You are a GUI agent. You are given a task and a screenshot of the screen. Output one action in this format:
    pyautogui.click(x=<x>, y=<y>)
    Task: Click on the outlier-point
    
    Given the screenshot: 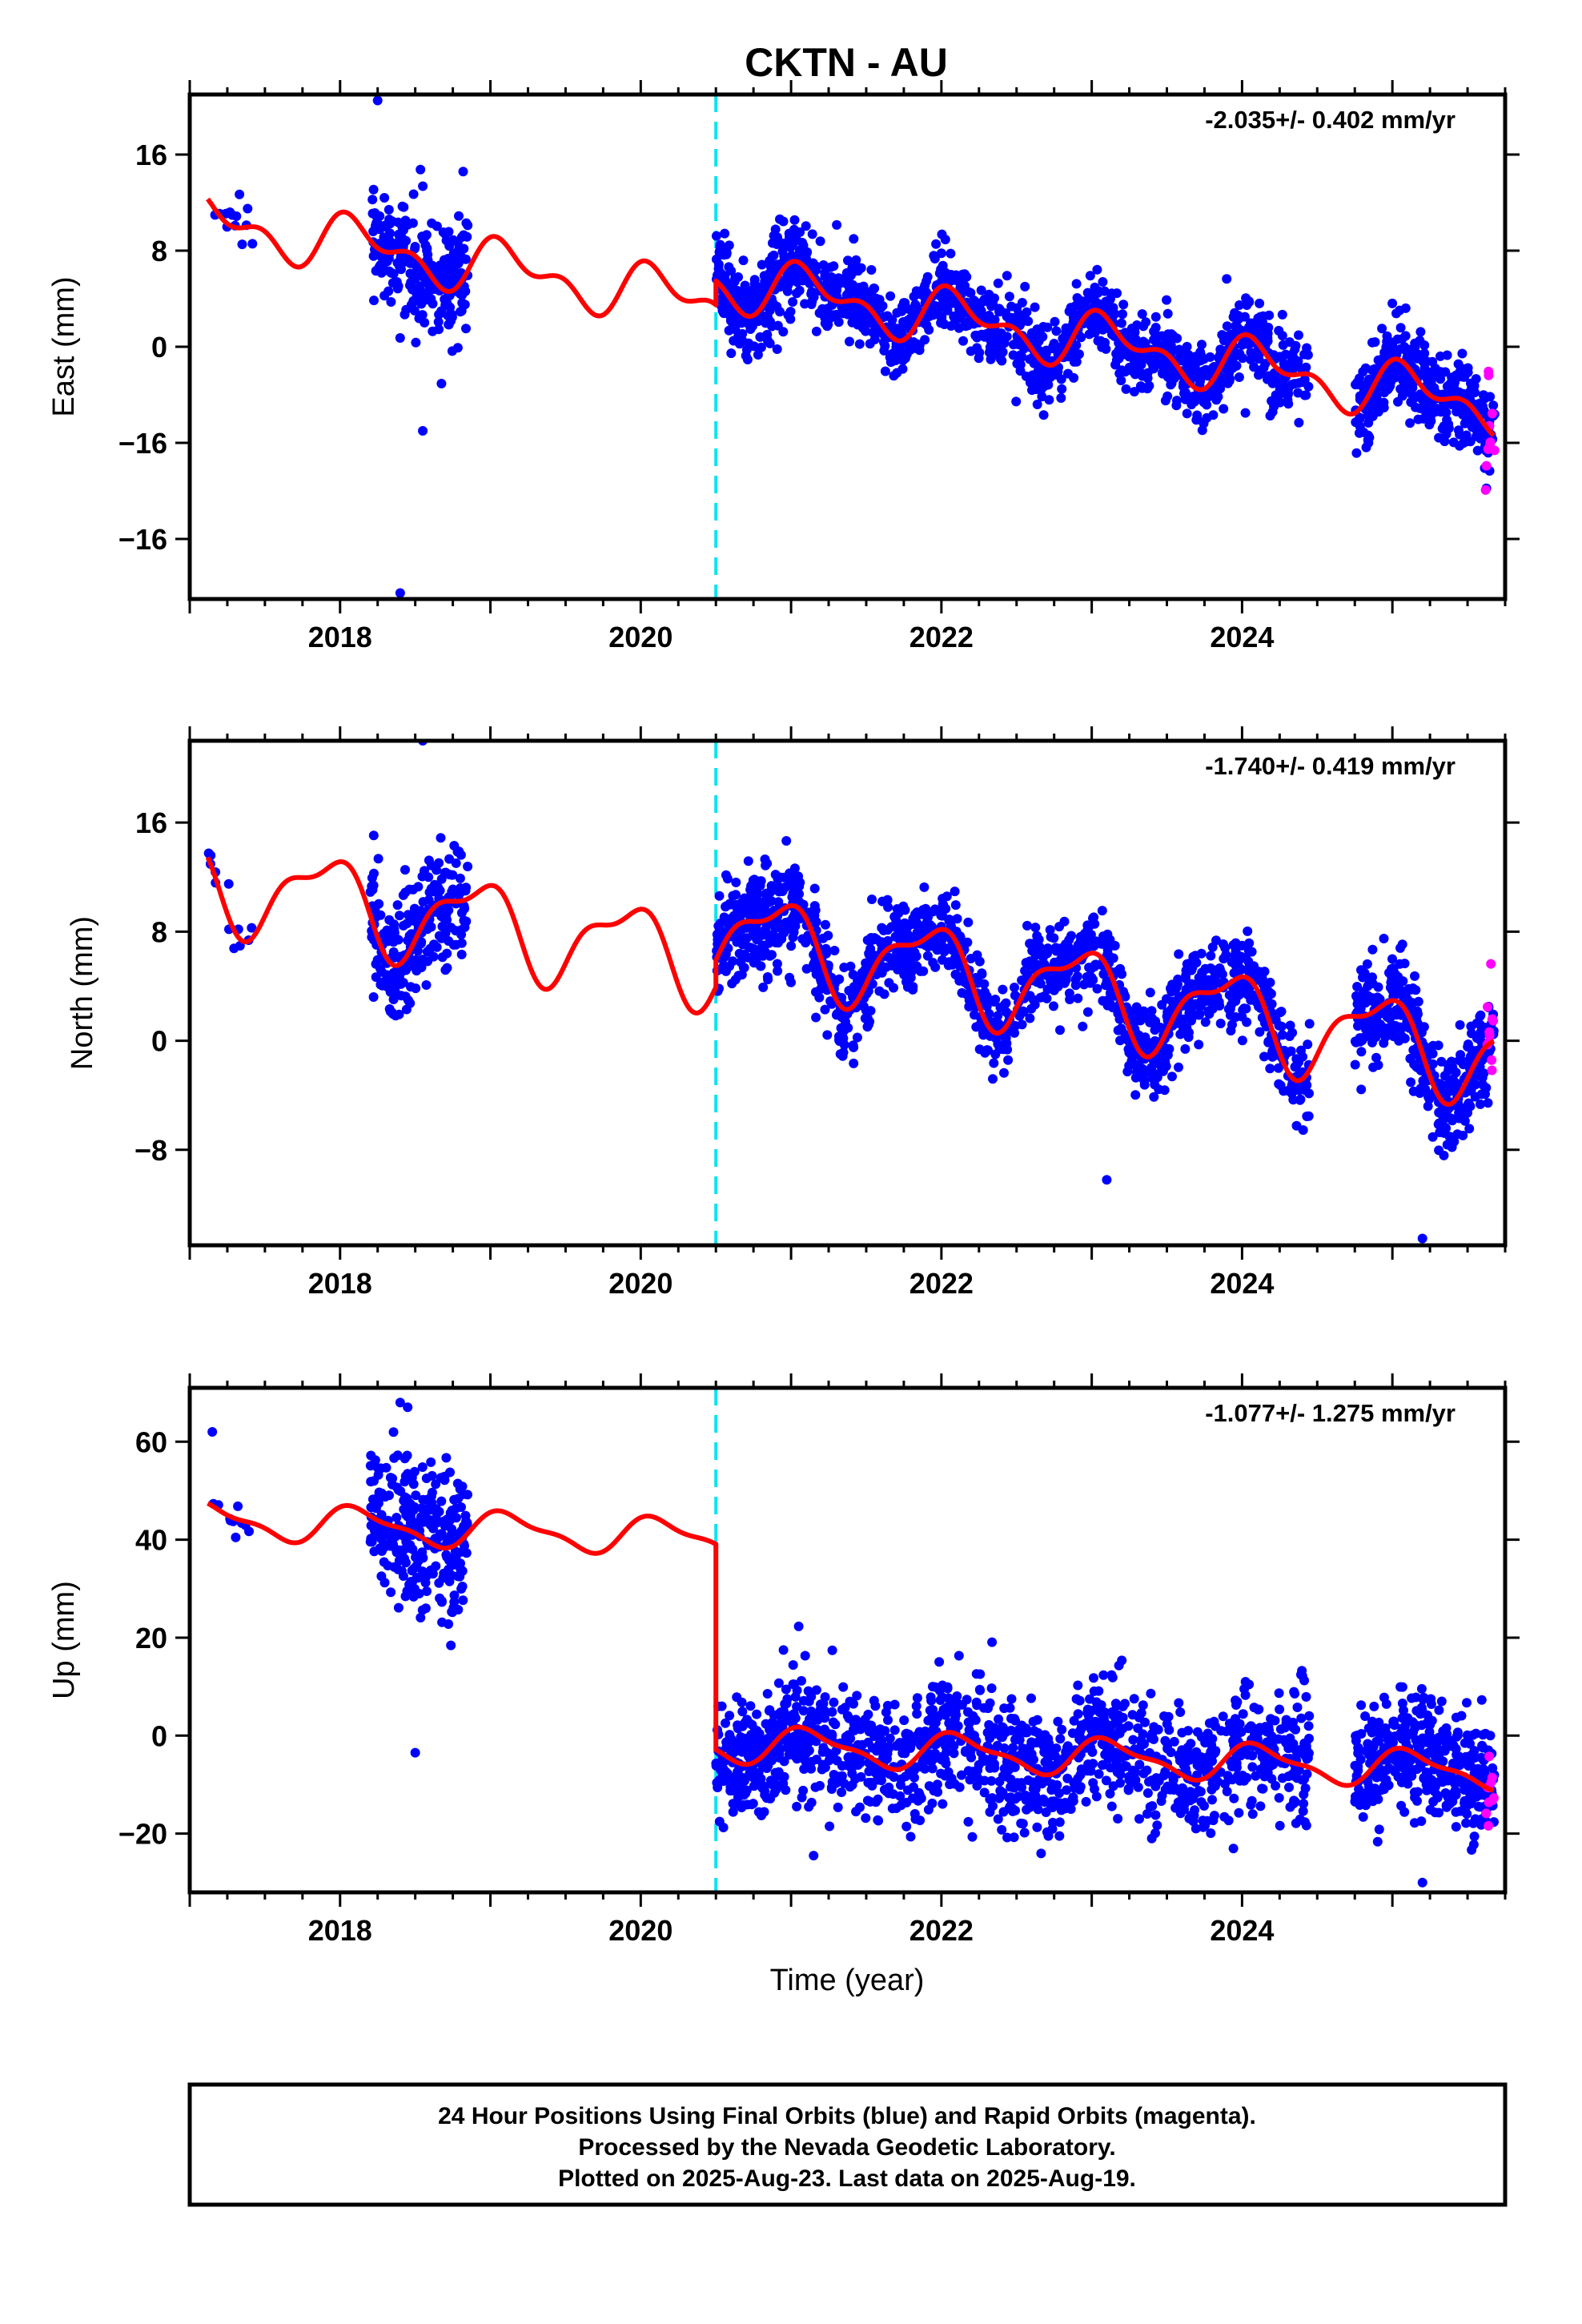 What is the action you would take?
    pyautogui.click(x=1422, y=1238)
    